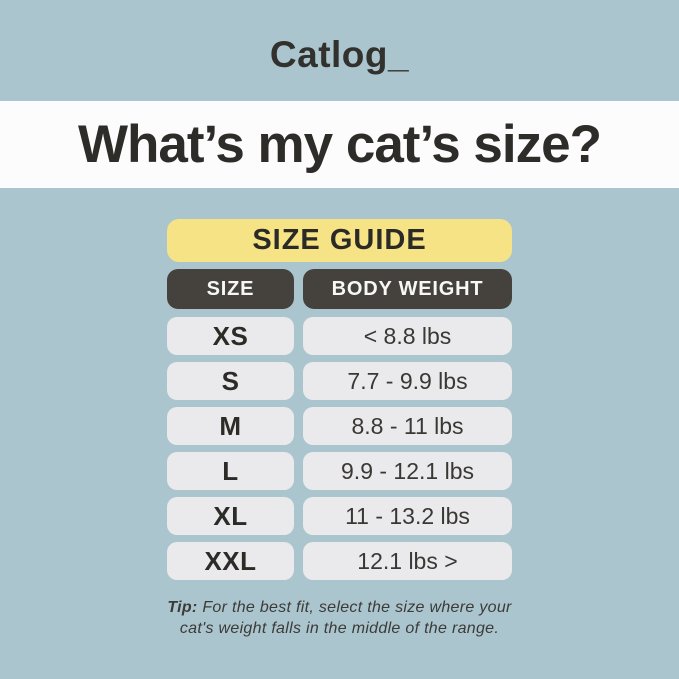 The height and width of the screenshot is (679, 679). Describe the element at coordinates (339, 240) in the screenshot. I see `size-guide-banner: SIZE GUIDE` at that location.